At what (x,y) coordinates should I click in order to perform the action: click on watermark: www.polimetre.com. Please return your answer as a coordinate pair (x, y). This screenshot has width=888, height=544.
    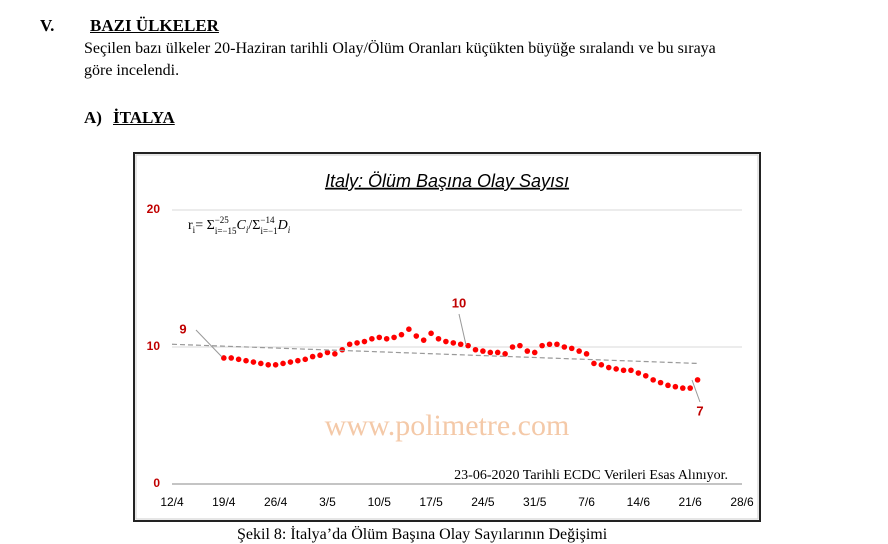
    Looking at the image, I should click on (447, 425).